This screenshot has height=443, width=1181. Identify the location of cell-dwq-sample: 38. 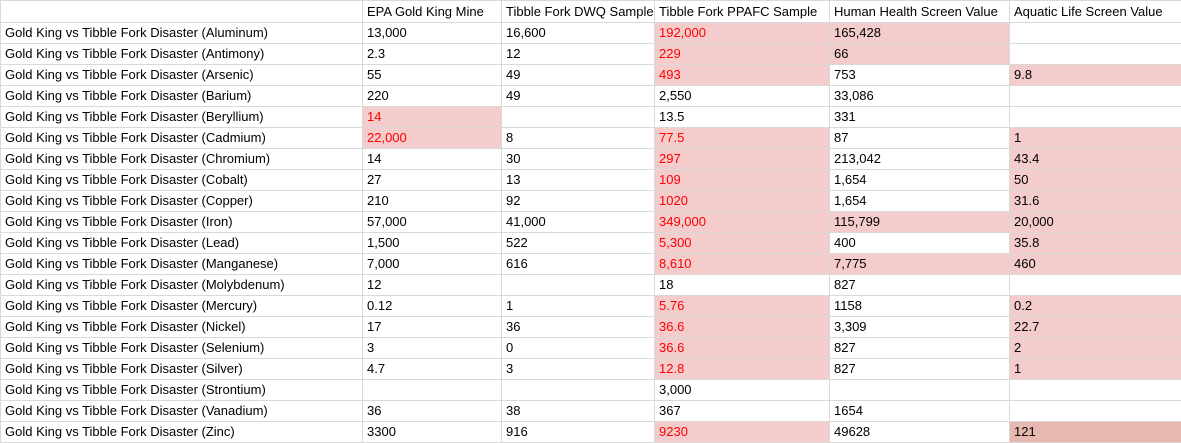
(578, 411).